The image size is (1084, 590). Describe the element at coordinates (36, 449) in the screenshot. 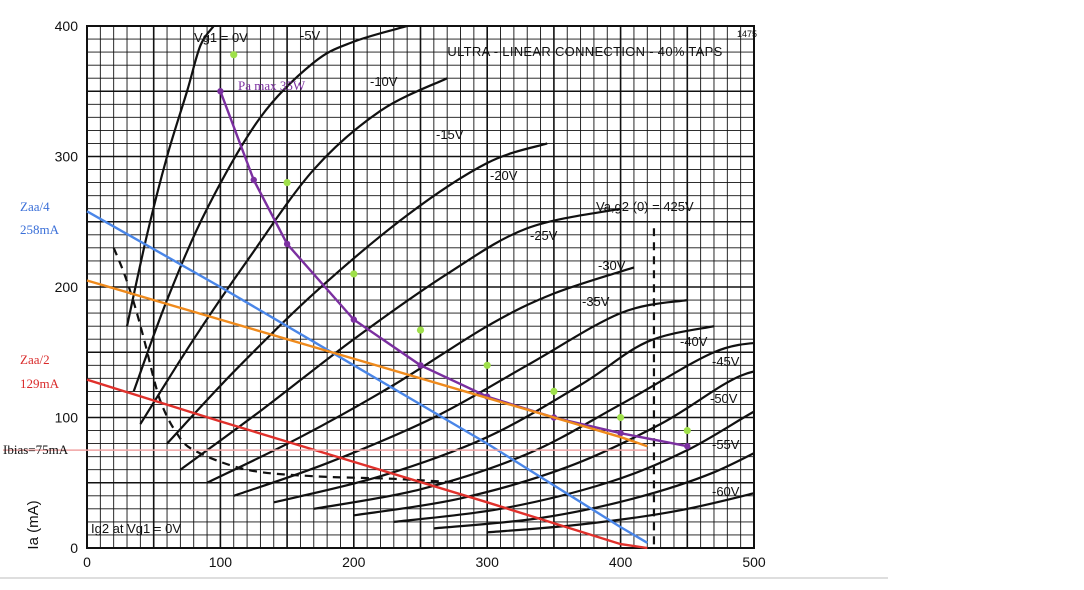

I see `label-ibias: Ibias=75mA` at that location.